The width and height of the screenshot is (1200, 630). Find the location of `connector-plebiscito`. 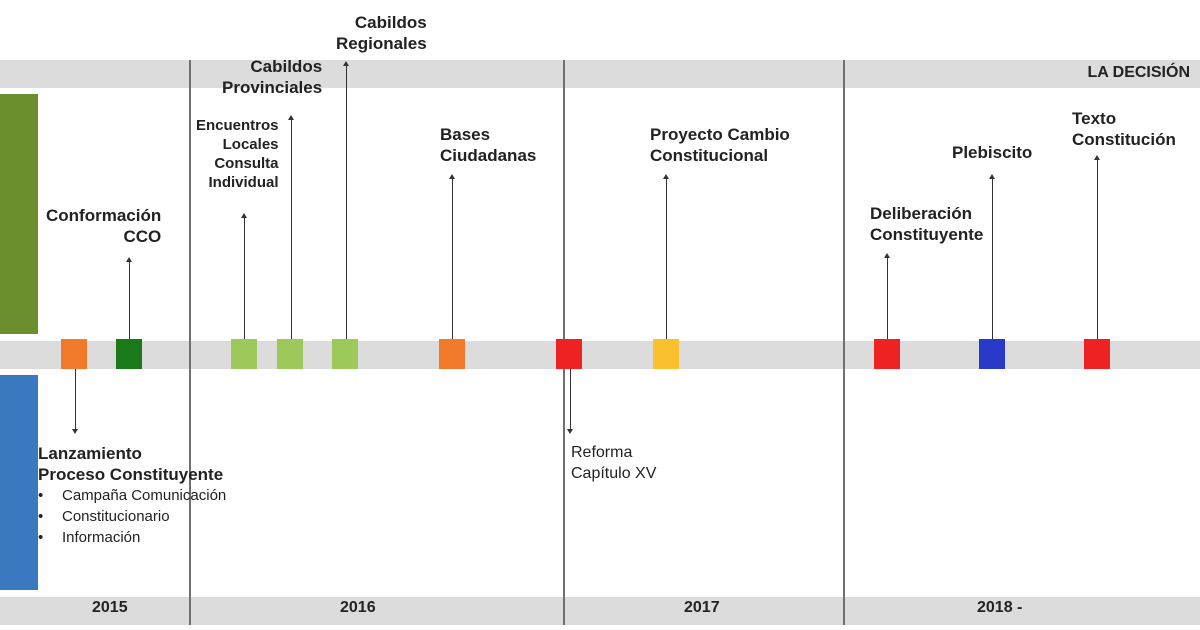

connector-plebiscito is located at coordinates (992, 259).